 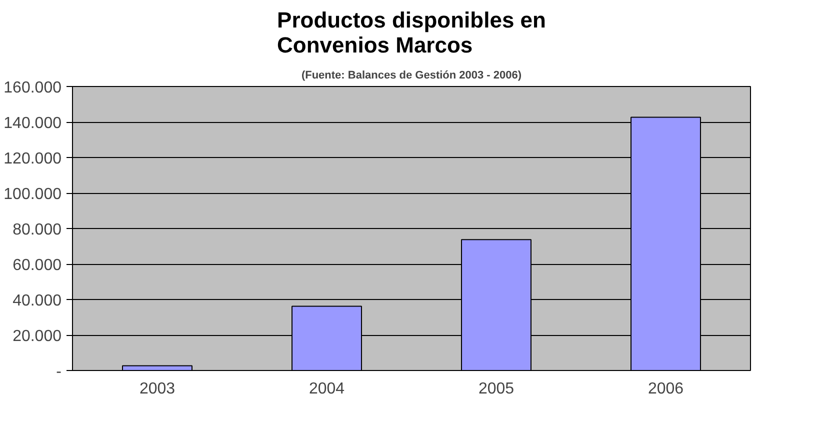 What do you see at coordinates (33, 159) in the screenshot?
I see `y-tick-label: 120.000` at bounding box center [33, 159].